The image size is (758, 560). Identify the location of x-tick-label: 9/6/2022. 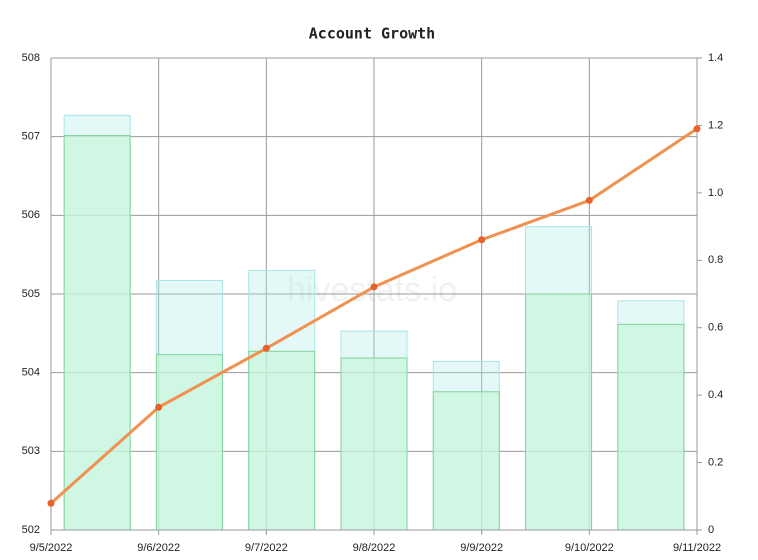
(158, 548).